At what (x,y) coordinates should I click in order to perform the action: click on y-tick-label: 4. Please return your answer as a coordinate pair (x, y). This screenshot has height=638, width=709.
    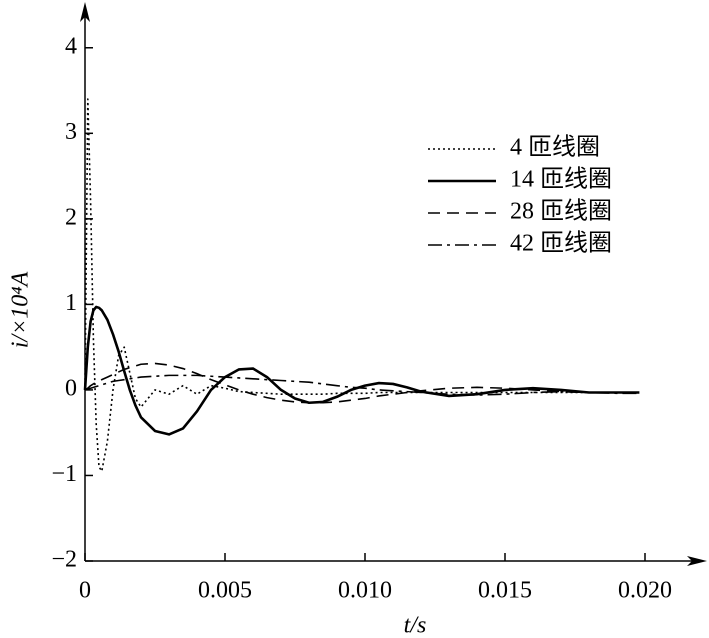
    Looking at the image, I should click on (71, 46).